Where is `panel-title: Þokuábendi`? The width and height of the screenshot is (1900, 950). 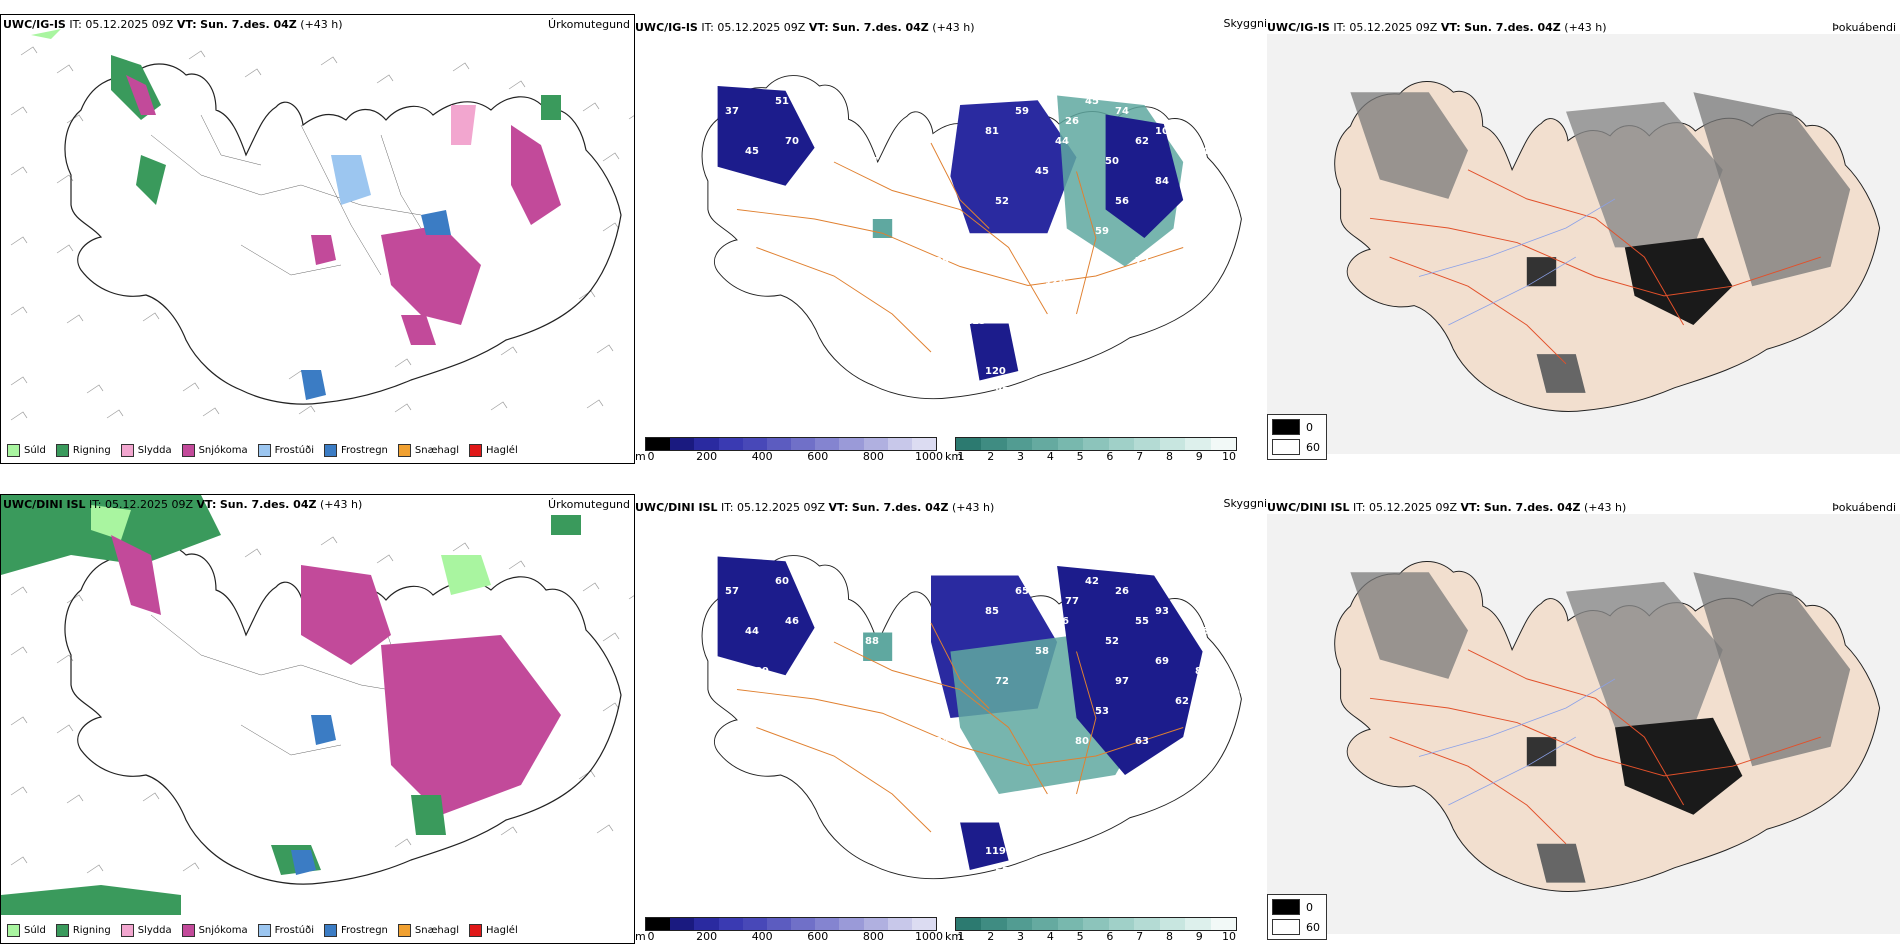 panel-title: Þokuábendi is located at coordinates (1864, 27).